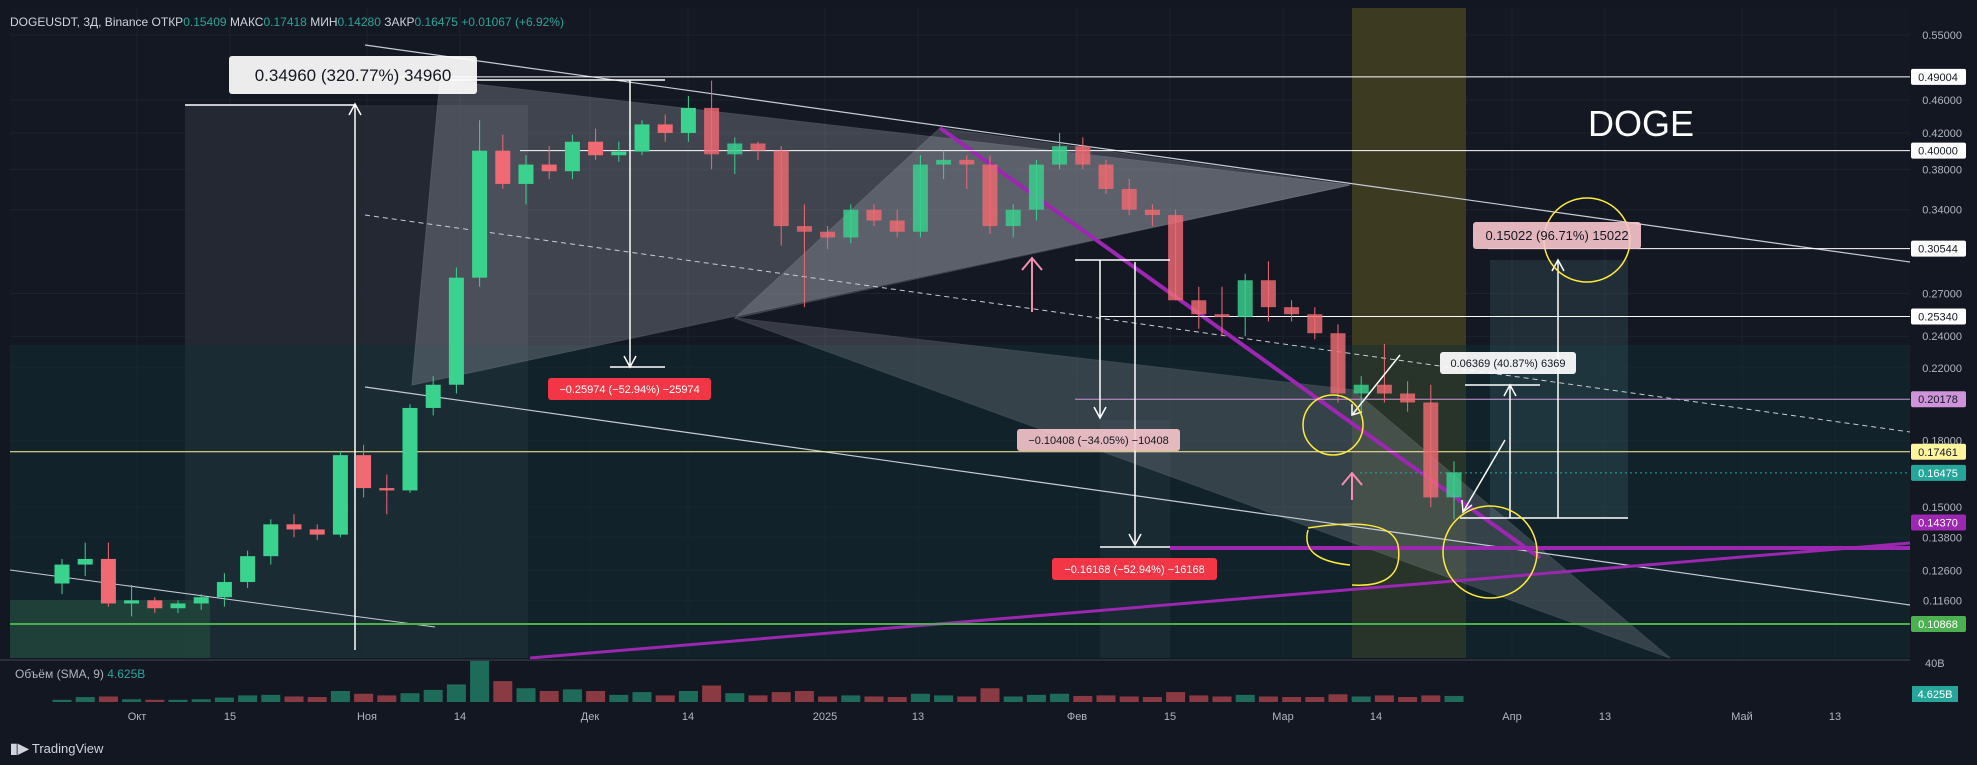  Describe the element at coordinates (1938, 474) in the screenshot. I see `price-label-text: 0.16475` at that location.